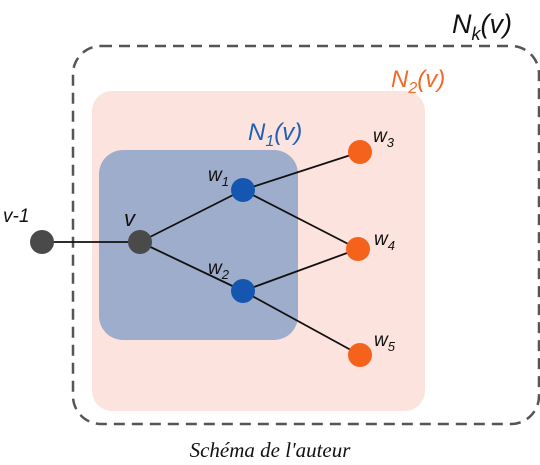 This screenshot has height=465, width=540. Describe the element at coordinates (271, 450) in the screenshot. I see `caption: Schéma de l'auteur` at that location.